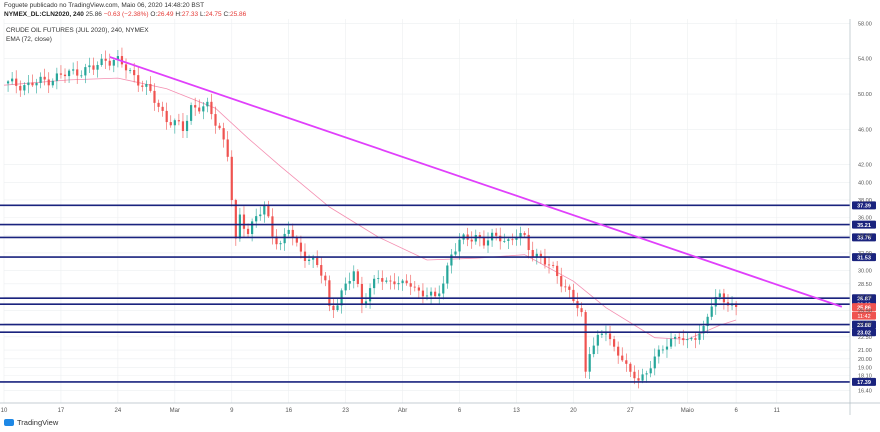 The width and height of the screenshot is (880, 432). I want to click on symbol-label: NYMEX_DL:CLN2020, 240, so click(44, 14).